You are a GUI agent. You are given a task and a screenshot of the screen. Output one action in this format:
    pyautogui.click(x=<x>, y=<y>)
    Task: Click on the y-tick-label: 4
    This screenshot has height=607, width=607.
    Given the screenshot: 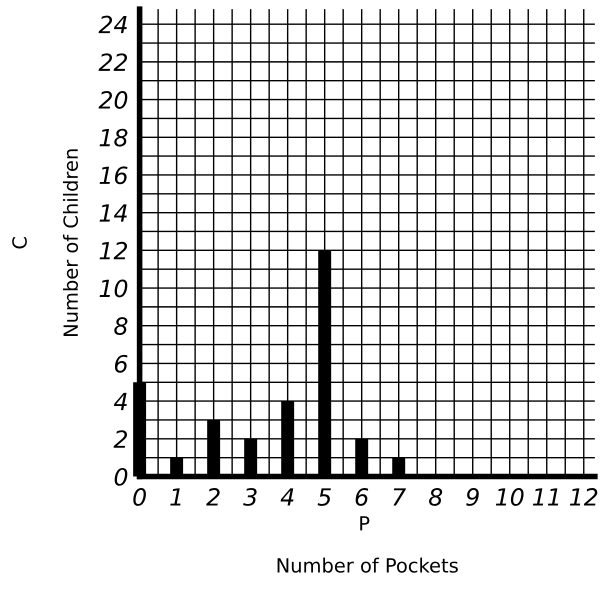 What is the action you would take?
    pyautogui.click(x=120, y=401)
    